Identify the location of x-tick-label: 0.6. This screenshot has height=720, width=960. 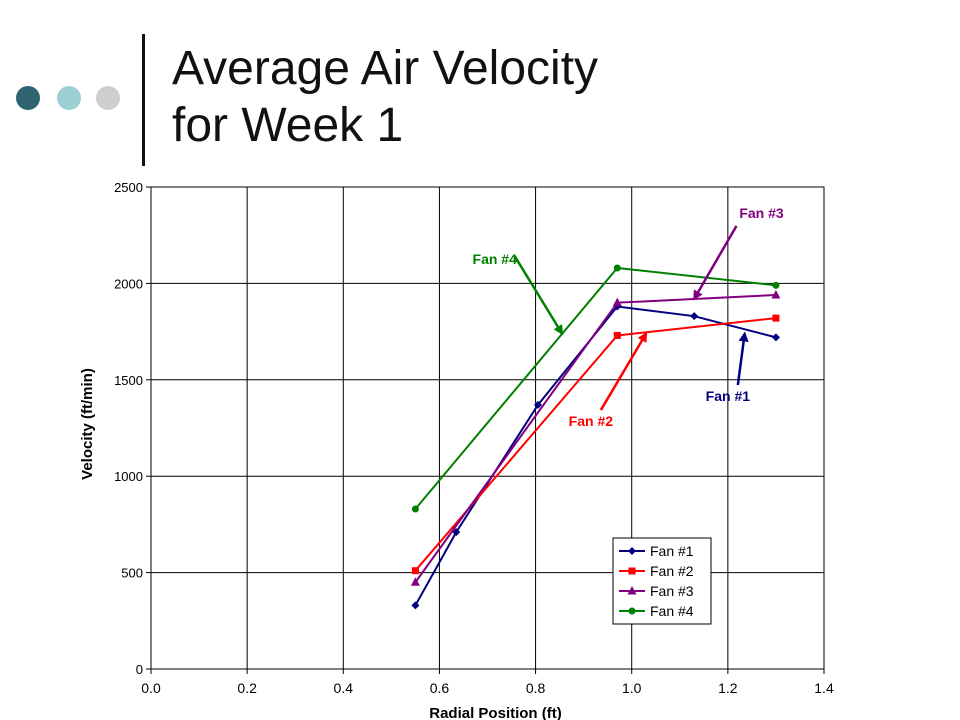
(440, 688).